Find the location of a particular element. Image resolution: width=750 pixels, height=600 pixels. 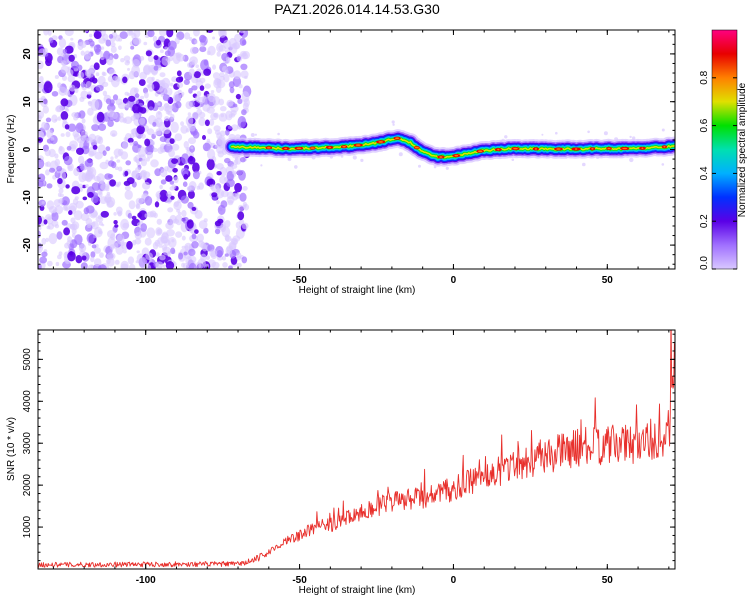

figure-title: PAZ1.2026.014.14.53.G30 is located at coordinates (357, 9).